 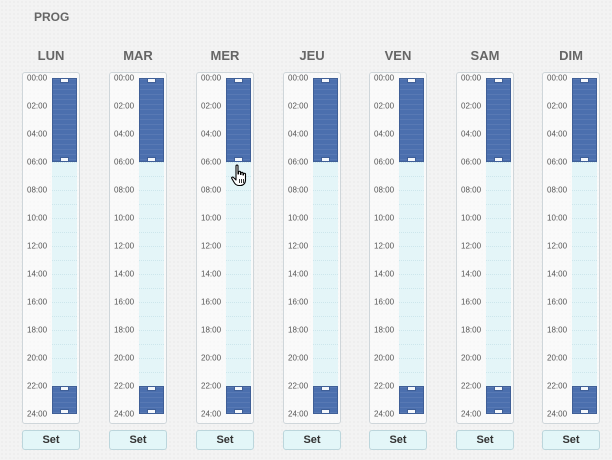 What do you see at coordinates (124, 330) in the screenshot?
I see `hour-label: 18:00` at bounding box center [124, 330].